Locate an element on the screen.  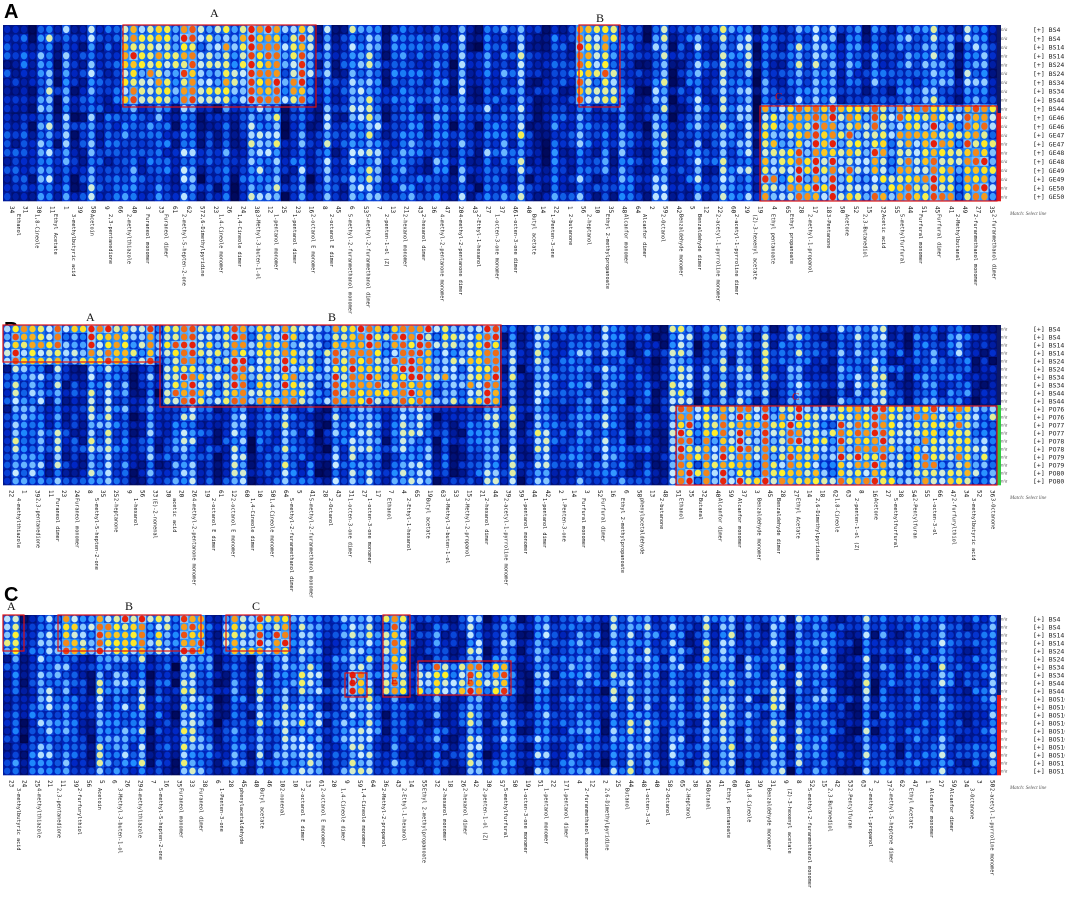
side-scale-tick: n/a is located at coordinates (1004, 83).